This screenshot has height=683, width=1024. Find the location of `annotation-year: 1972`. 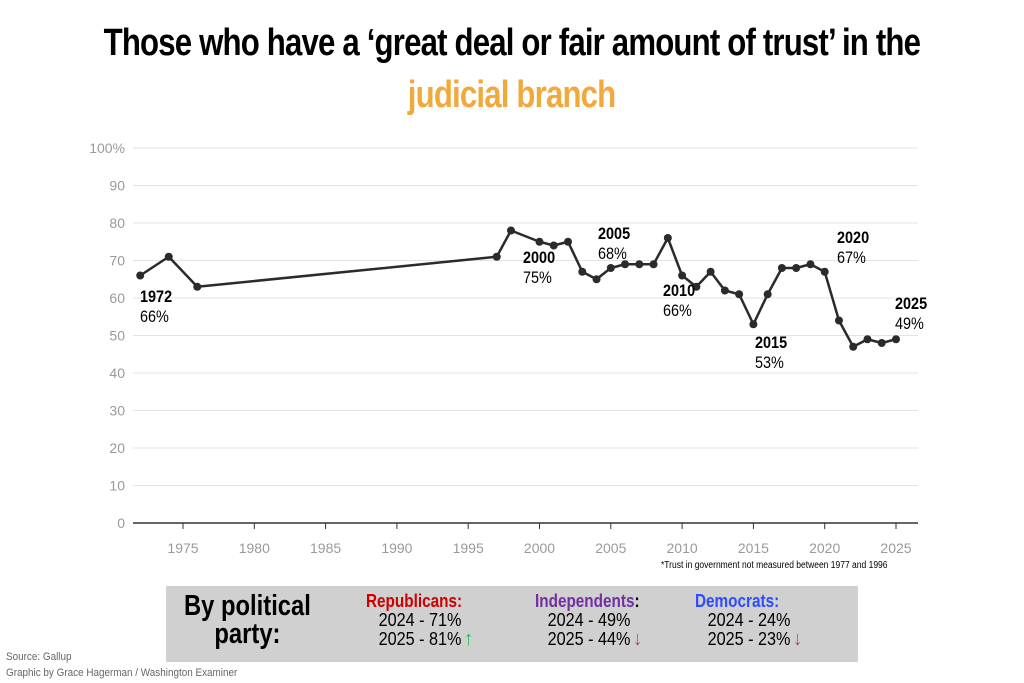

annotation-year: 1972 is located at coordinates (156, 297).